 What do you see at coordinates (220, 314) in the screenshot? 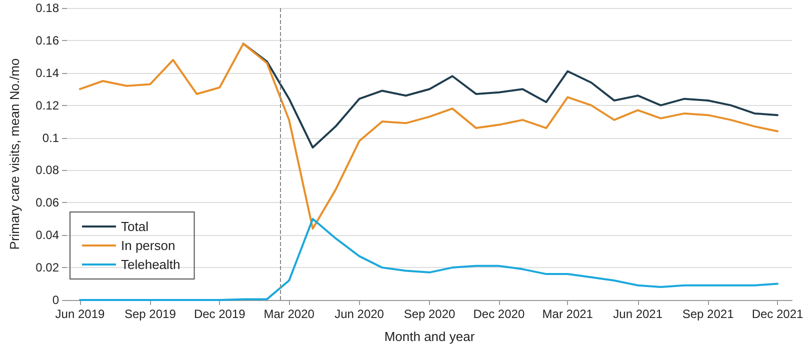
I see `x-tick-label: Dec 2019` at bounding box center [220, 314].